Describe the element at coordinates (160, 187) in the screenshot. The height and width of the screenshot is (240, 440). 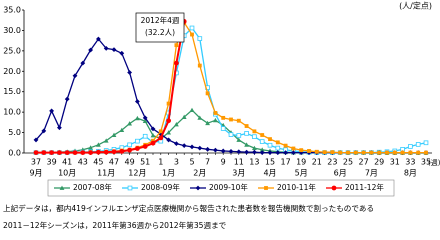
I see `legend-label: 2008-09年` at that location.